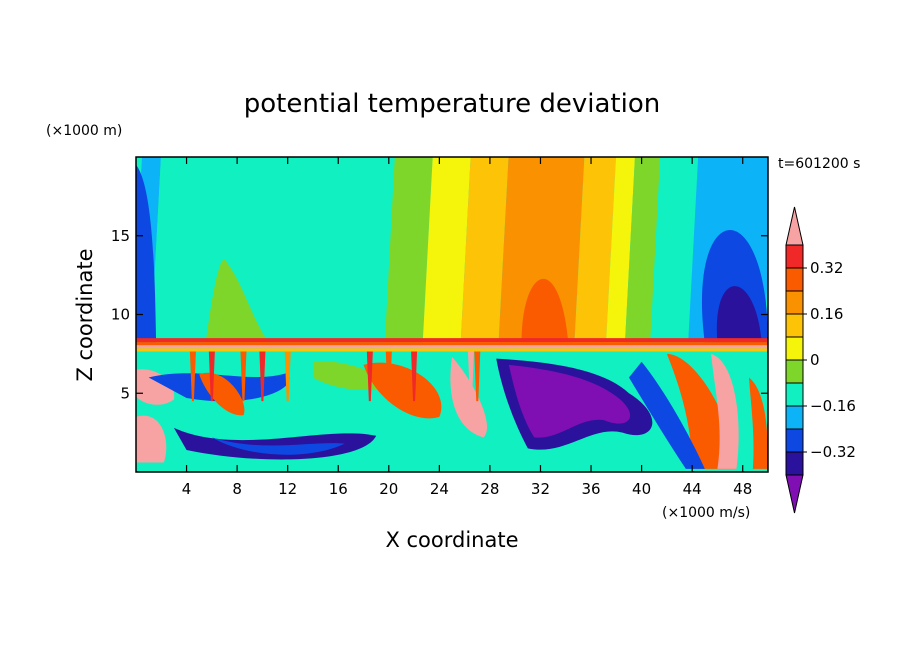 The image size is (904, 654). Describe the element at coordinates (388, 489) in the screenshot. I see `x-tick-label: 20` at that location.